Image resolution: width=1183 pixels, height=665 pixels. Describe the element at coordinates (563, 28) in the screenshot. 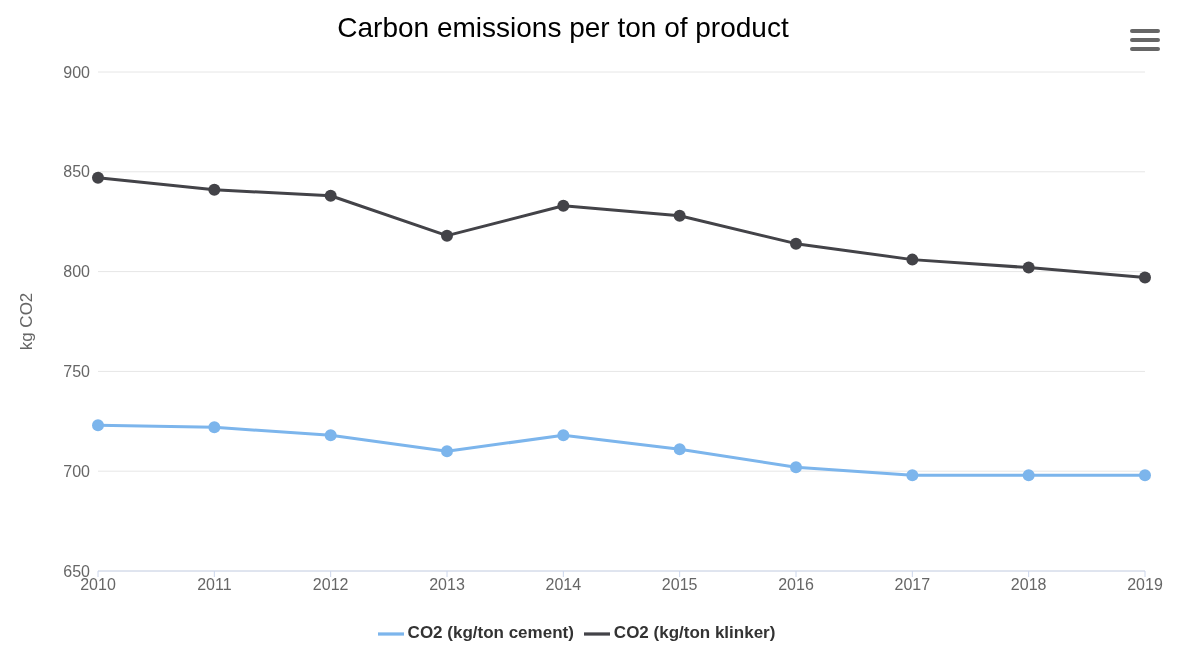

I see `chart-title: Carbon emissions per ton of product` at that location.